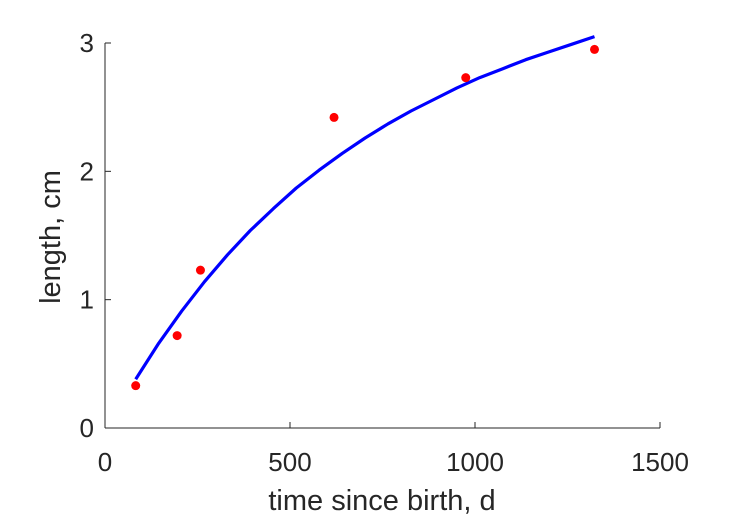 The image size is (729, 521). What do you see at coordinates (87, 428) in the screenshot?
I see `y-tick-label: 0` at bounding box center [87, 428].